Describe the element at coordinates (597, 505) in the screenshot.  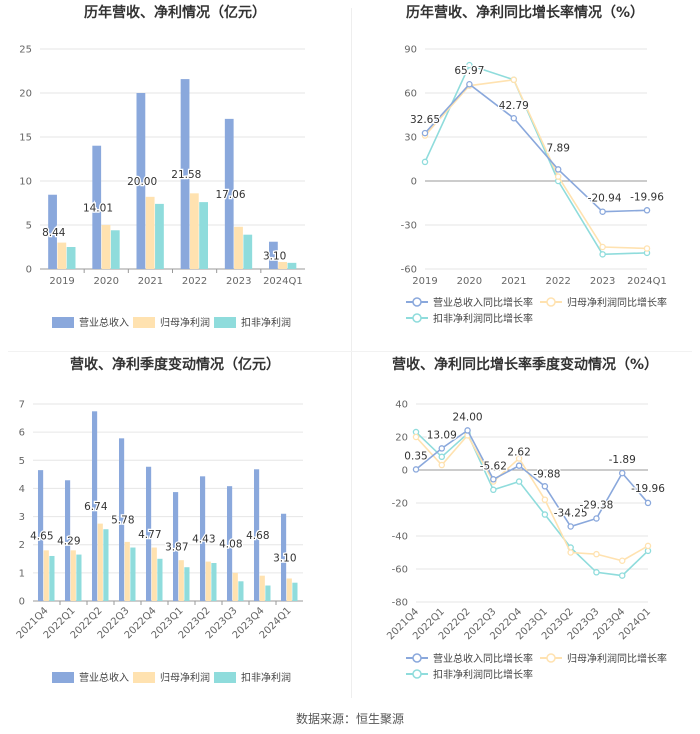
I see `data-label: -29.38` at that location.